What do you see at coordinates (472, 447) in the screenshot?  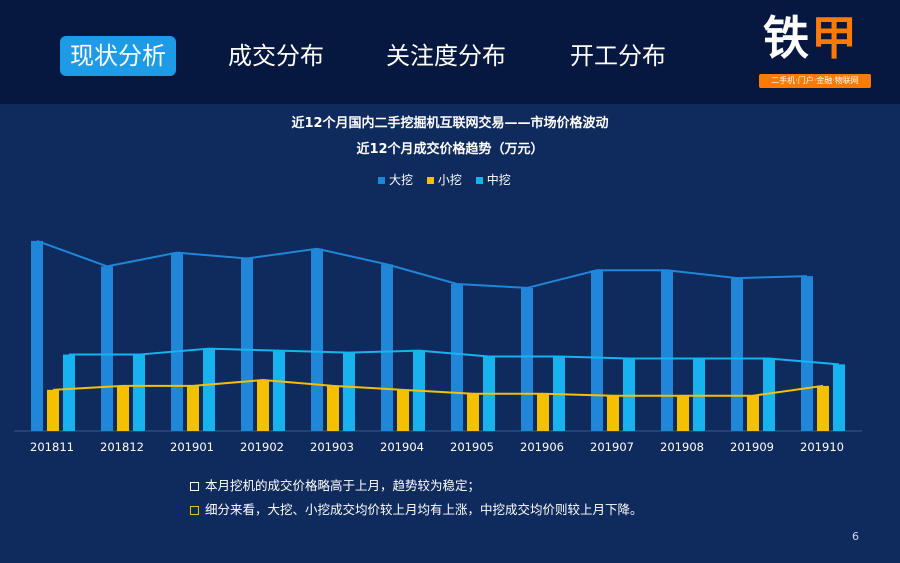 I see `x-tick-label-201905: 201905` at bounding box center [472, 447].